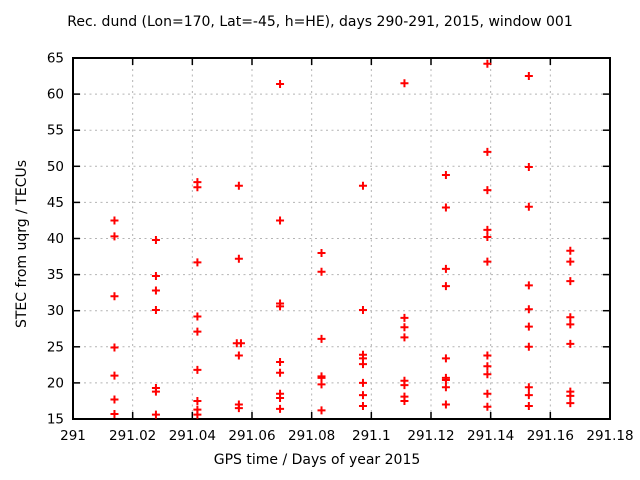 This screenshot has height=480, width=640. I want to click on y-tick-label: 35, so click(55, 275).